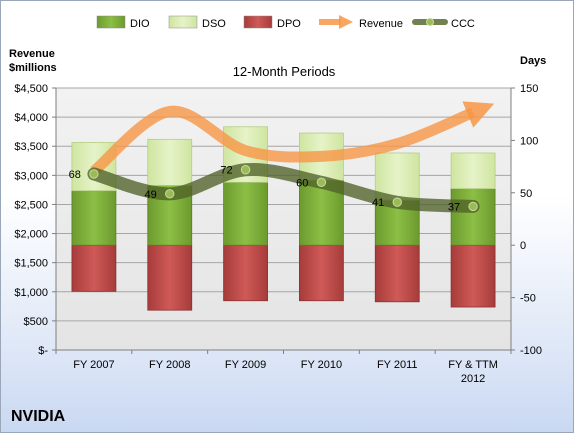  I want to click on ccc-data-label: 49, so click(151, 195).